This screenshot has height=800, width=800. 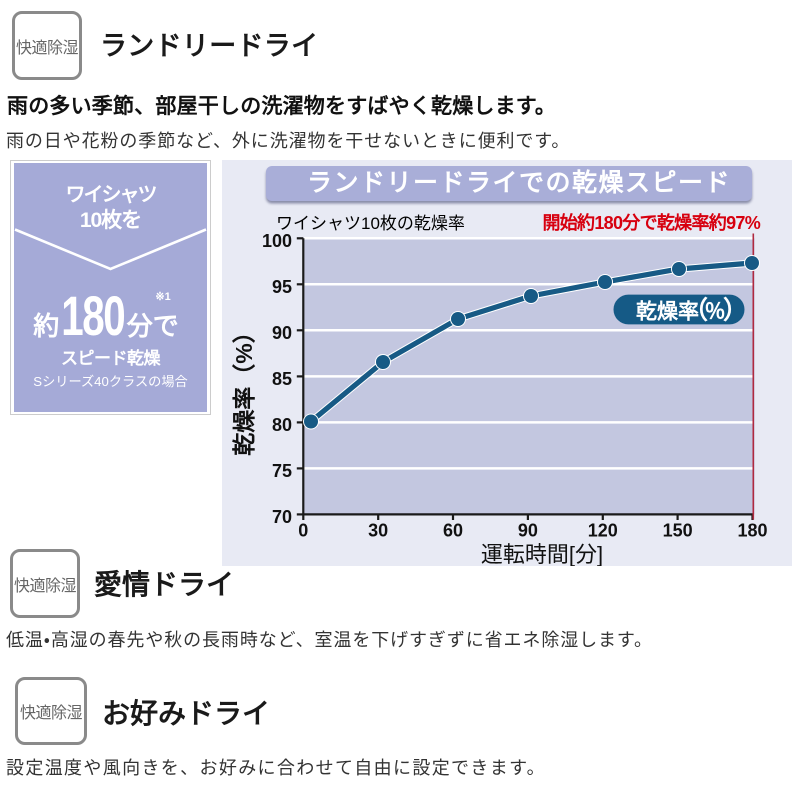 I want to click on svg-text: 0, so click(x=303, y=531).